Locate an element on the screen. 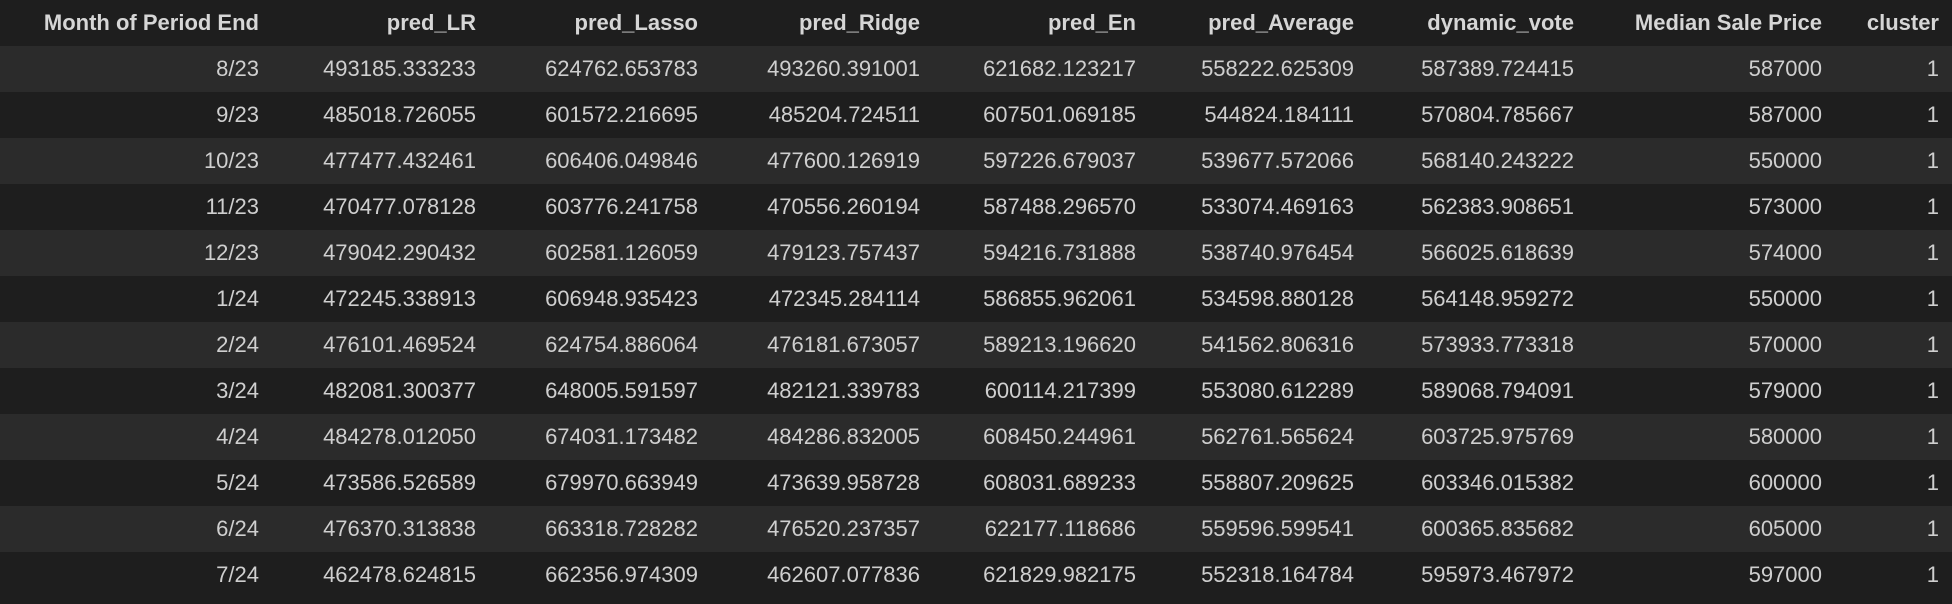  cell-pred-lr: 472245.338913 is located at coordinates (380, 299).